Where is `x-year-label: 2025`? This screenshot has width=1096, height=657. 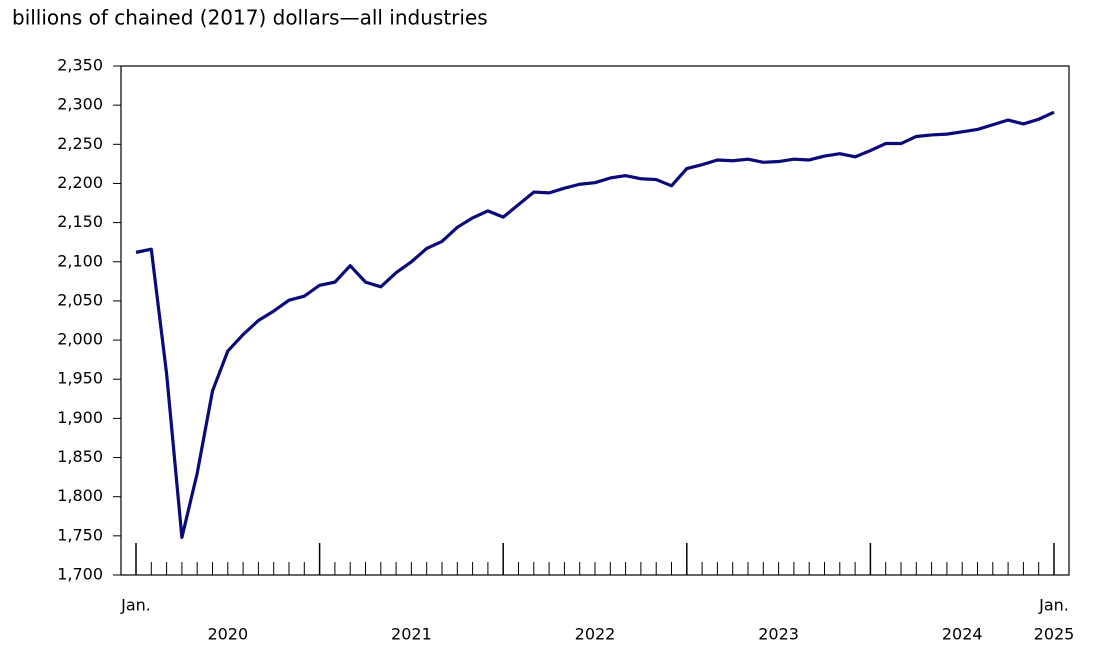 x-year-label: 2025 is located at coordinates (1054, 634).